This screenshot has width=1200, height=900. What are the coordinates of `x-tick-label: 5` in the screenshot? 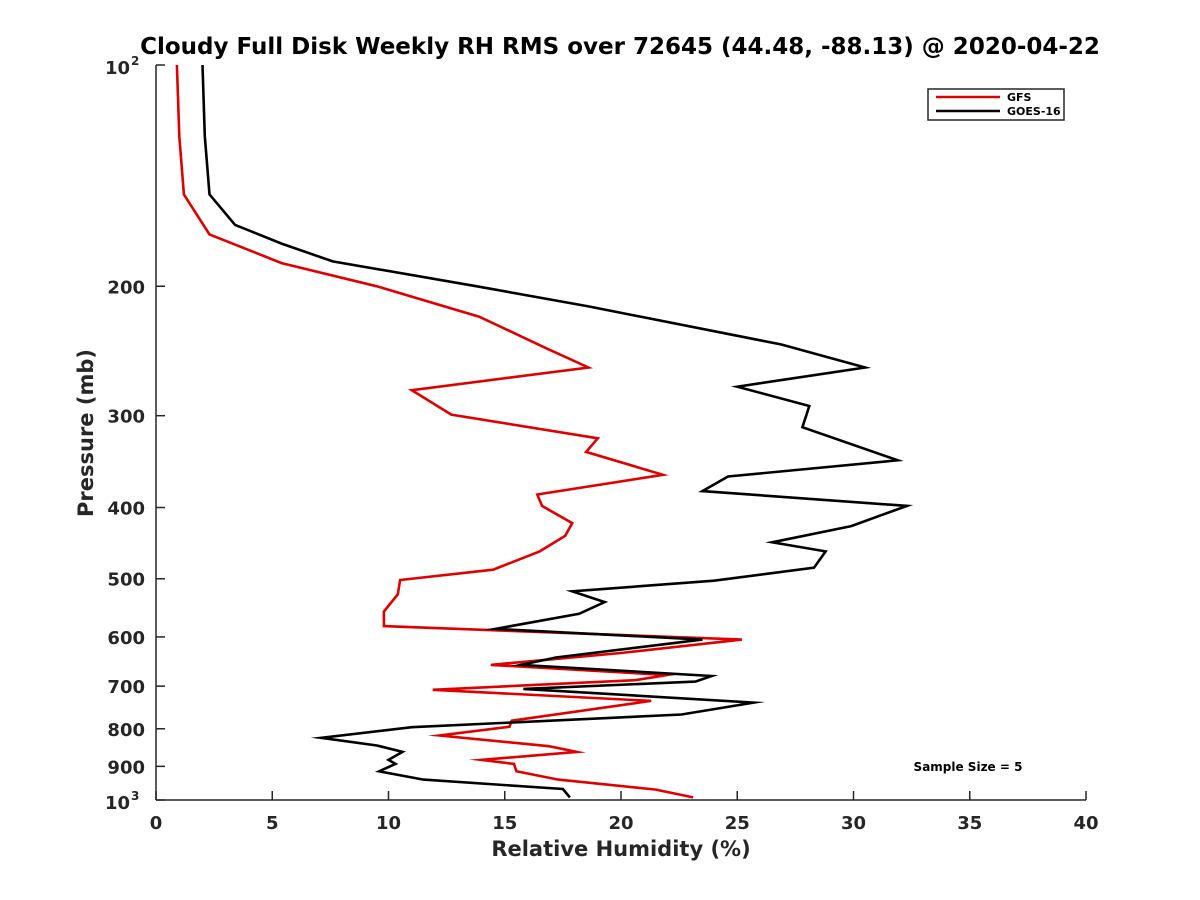 It's located at (272, 823).